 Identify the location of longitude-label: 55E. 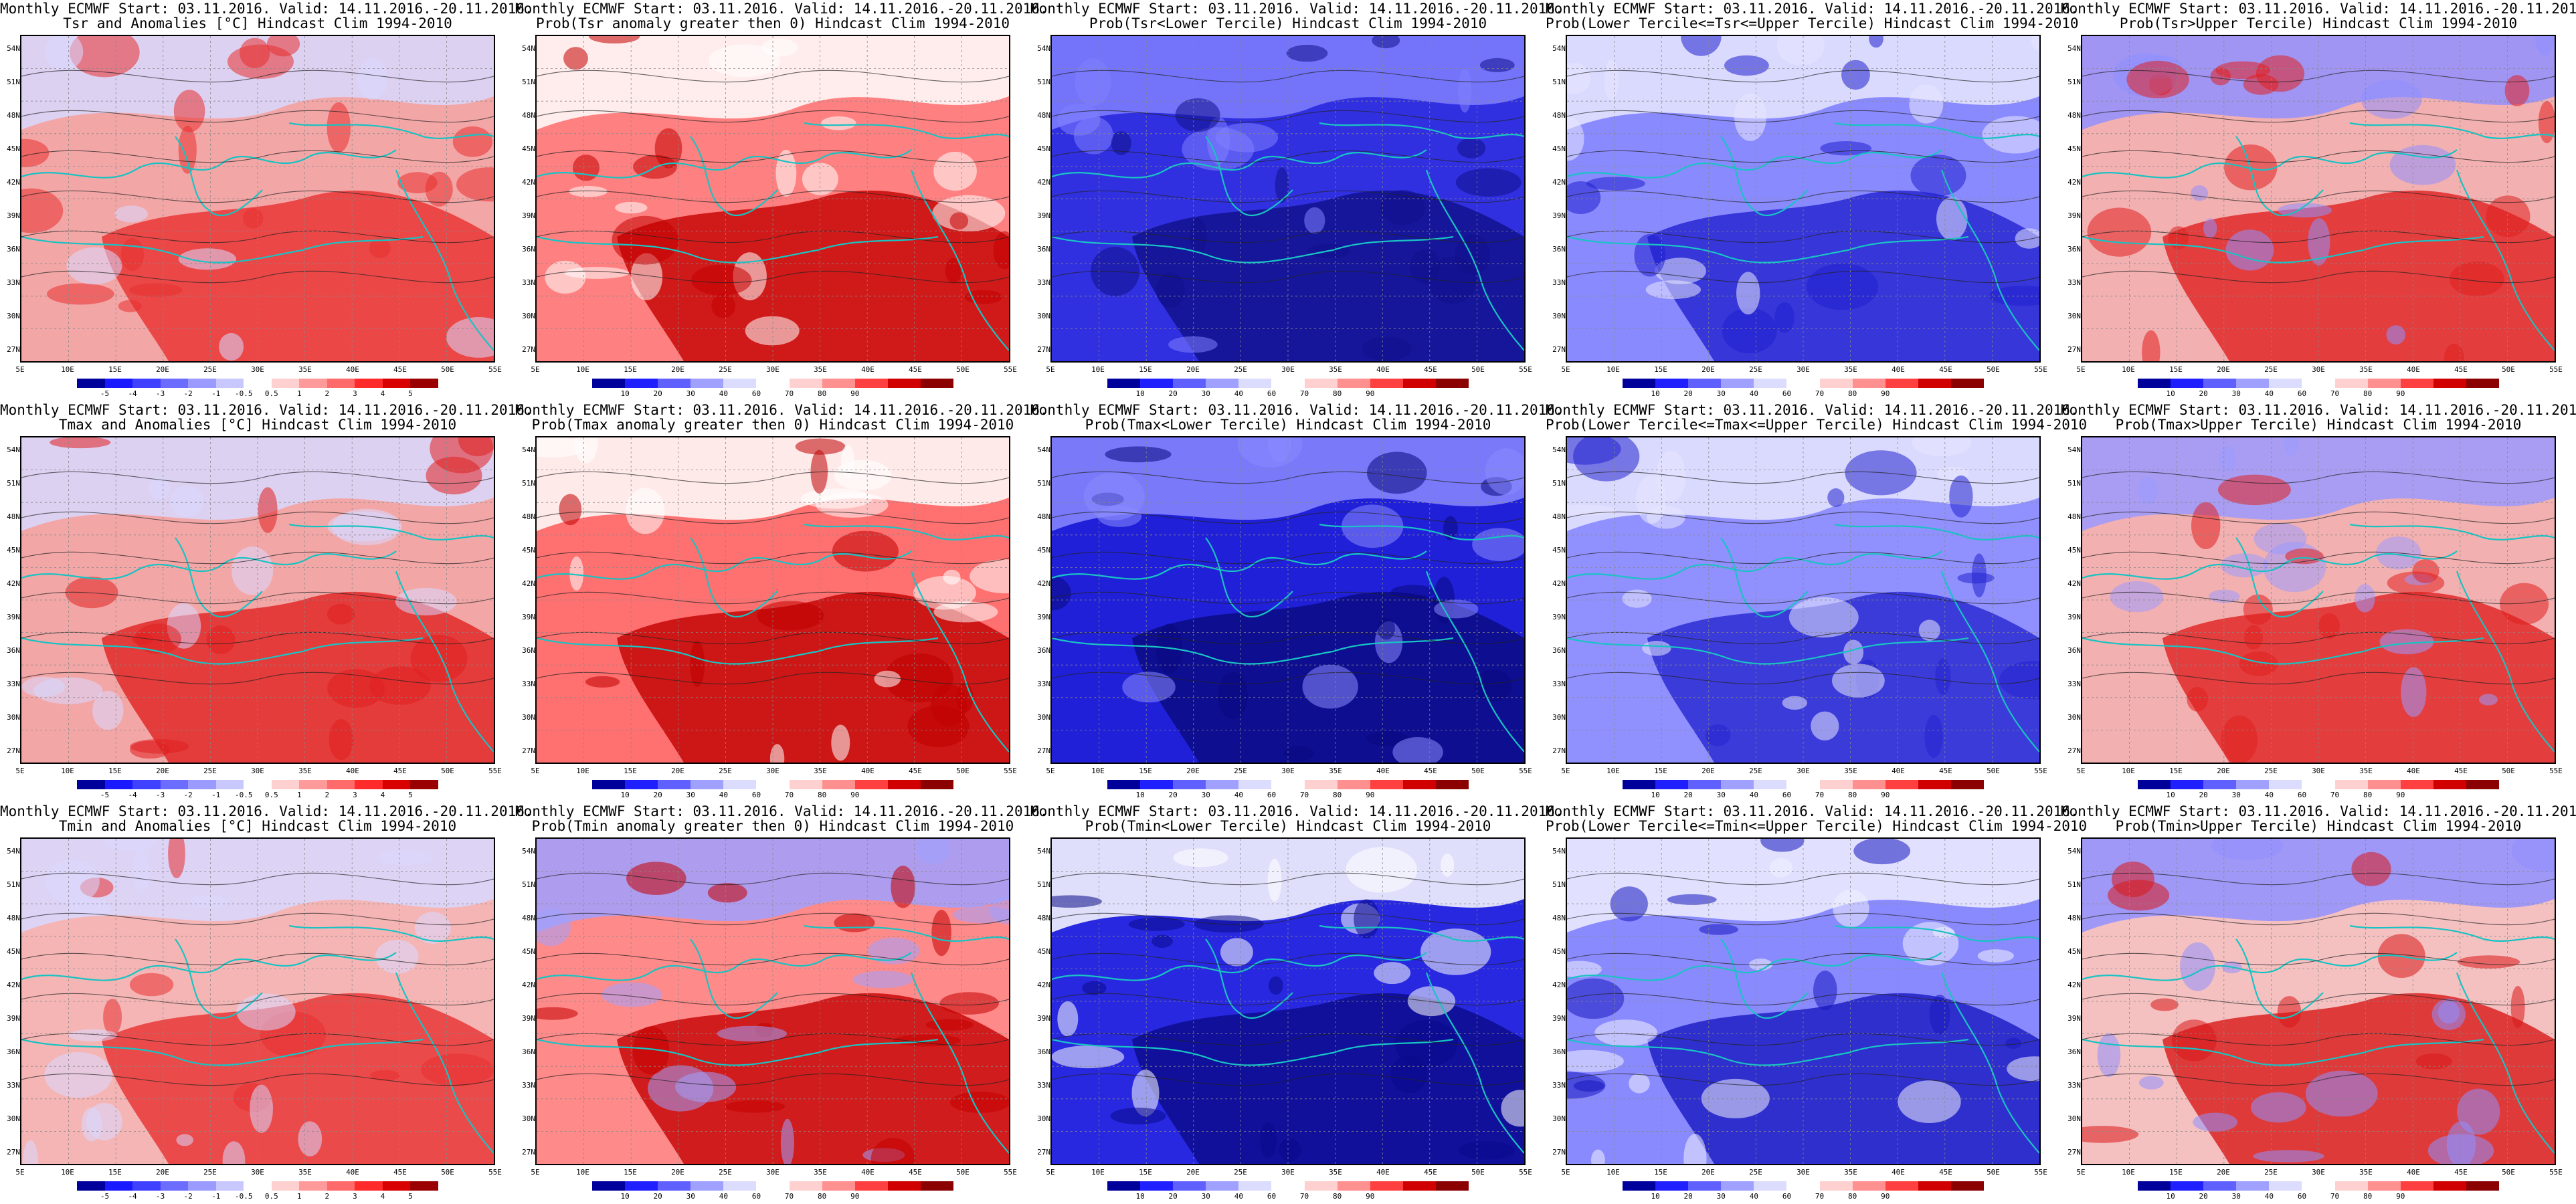
(495, 369).